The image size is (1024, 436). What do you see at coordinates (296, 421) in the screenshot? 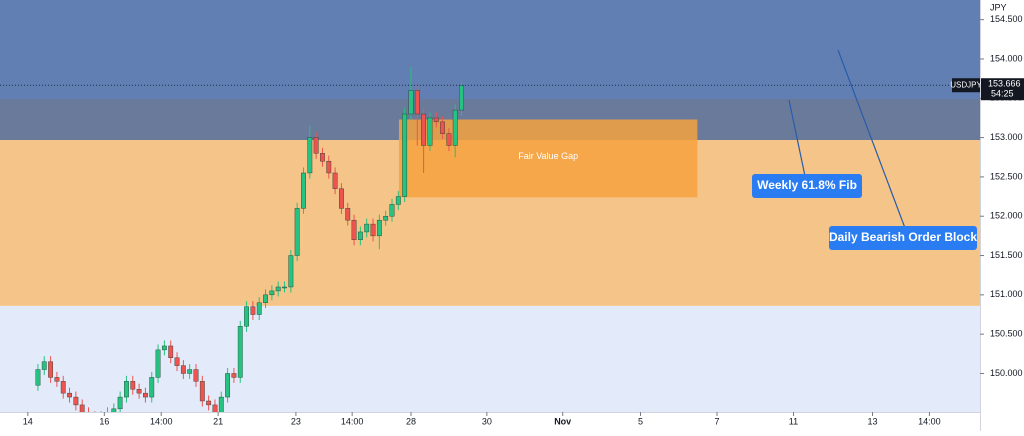
I see `x-tick-label: 23` at bounding box center [296, 421].